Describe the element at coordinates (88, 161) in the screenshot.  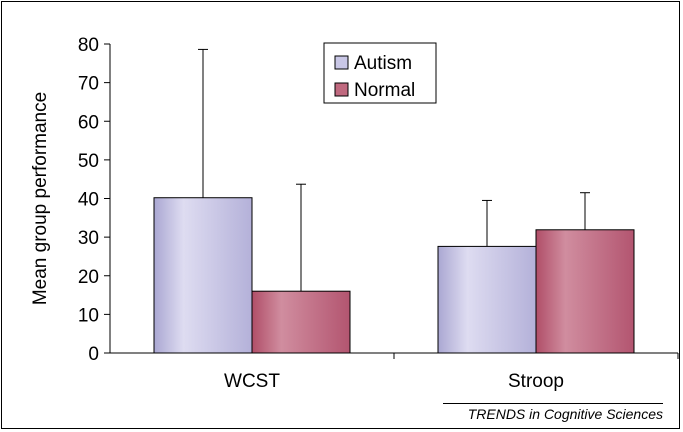
I see `y-tick-label: 50` at that location.